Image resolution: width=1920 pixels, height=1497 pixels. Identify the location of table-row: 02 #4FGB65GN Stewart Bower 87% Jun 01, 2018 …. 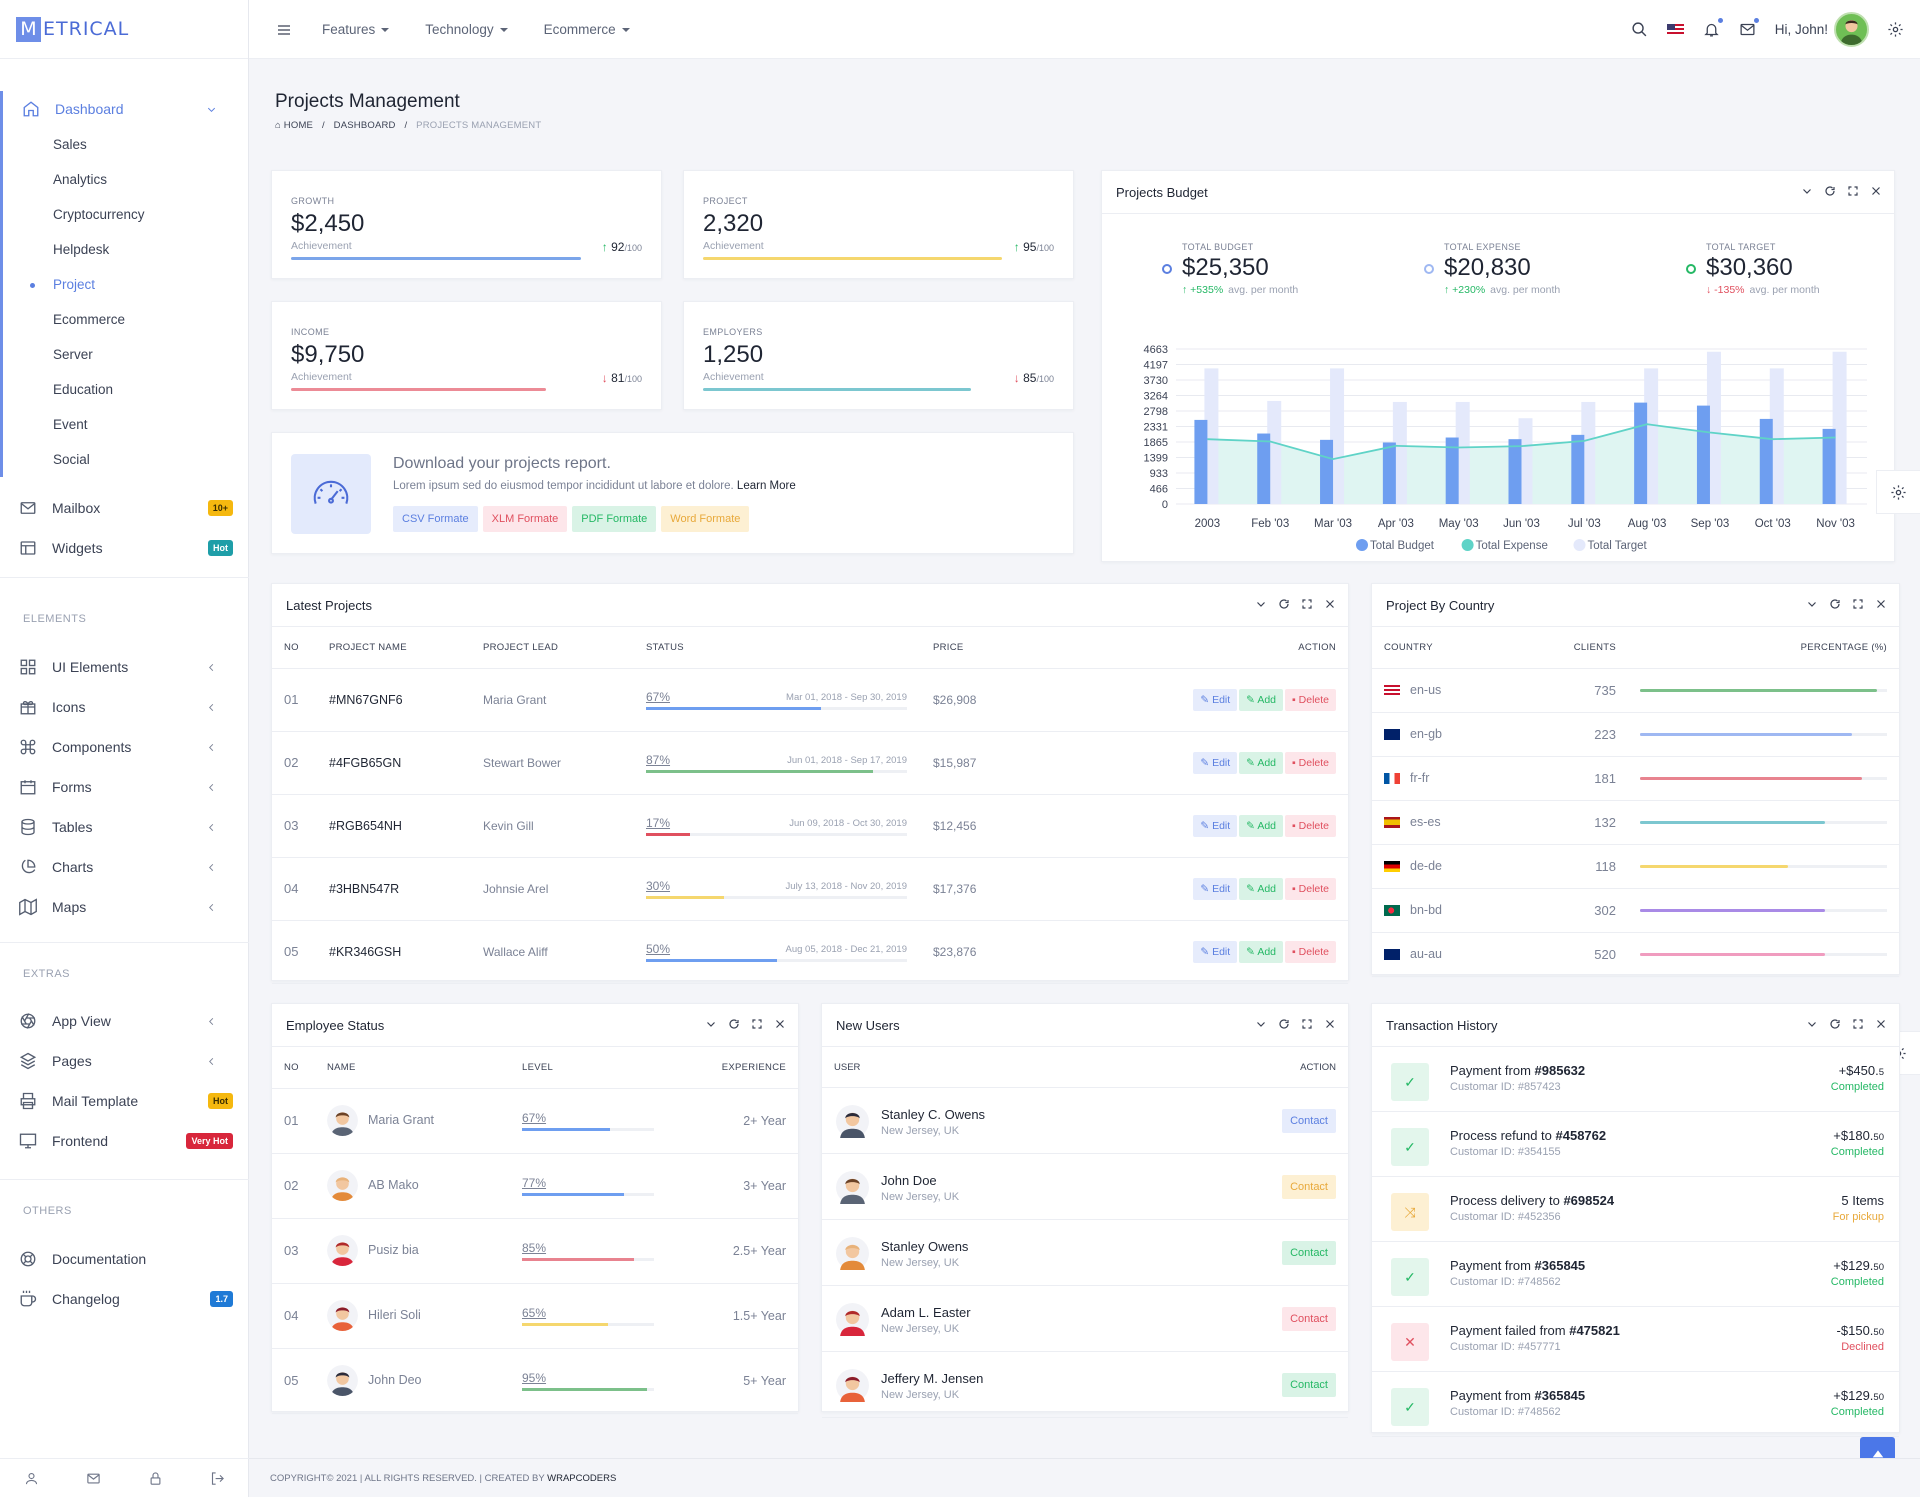
(810, 763).